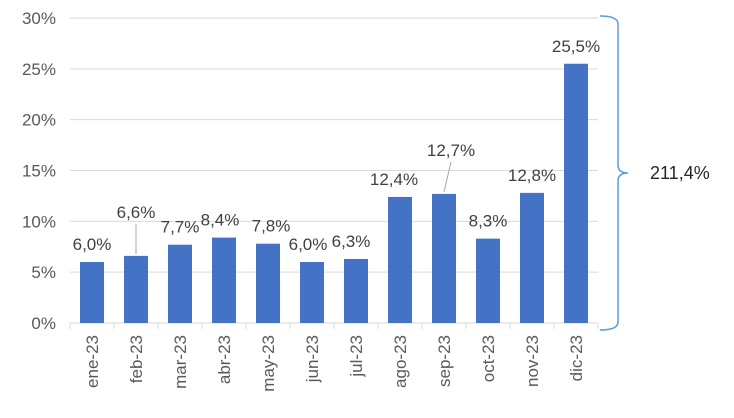 This screenshot has width=734, height=418. Describe the element at coordinates (224, 359) in the screenshot. I see `x-category-label: abr-23` at that location.